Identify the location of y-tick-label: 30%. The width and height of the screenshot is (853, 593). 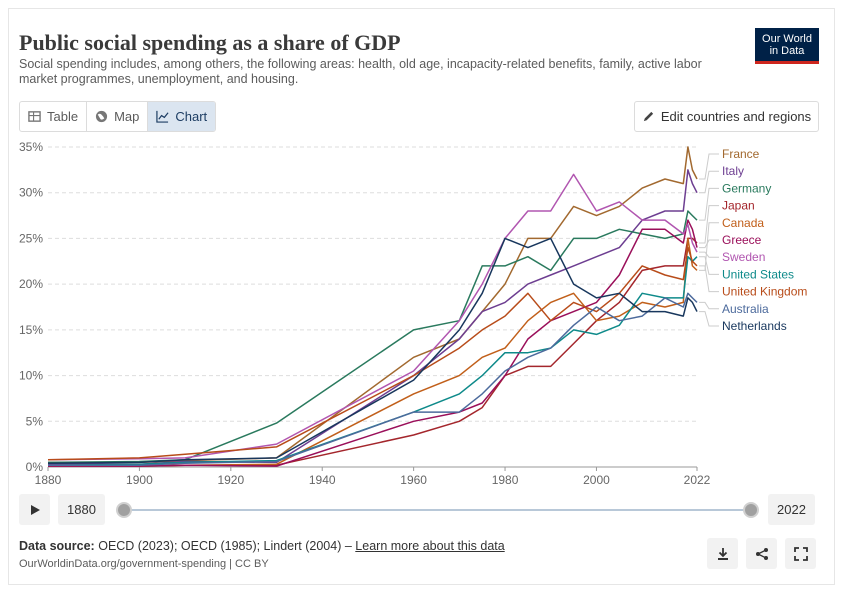
(31, 193).